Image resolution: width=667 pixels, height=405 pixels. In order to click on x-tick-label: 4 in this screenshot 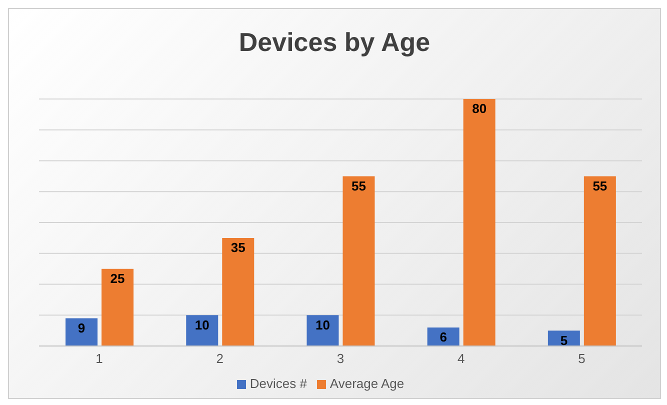, I will do `click(461, 358)`.